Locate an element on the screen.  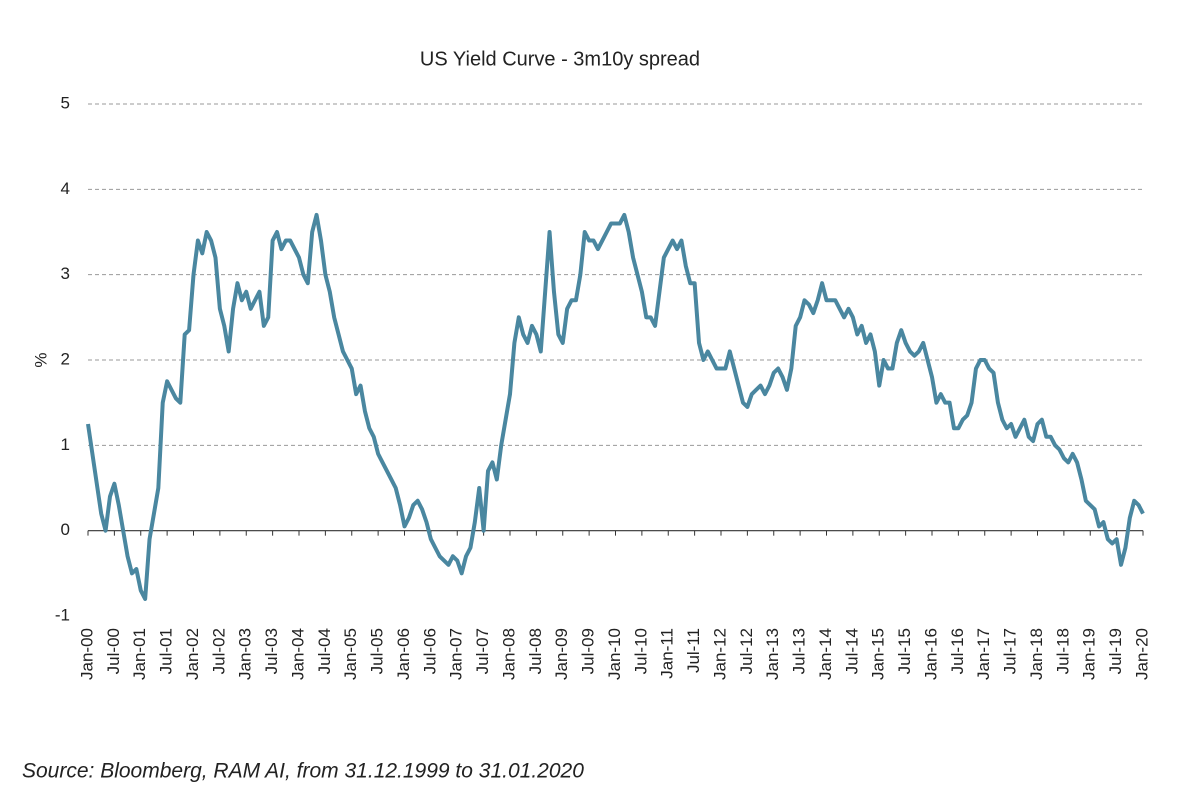
x-tick-label: Jan-15 is located at coordinates (878, 654).